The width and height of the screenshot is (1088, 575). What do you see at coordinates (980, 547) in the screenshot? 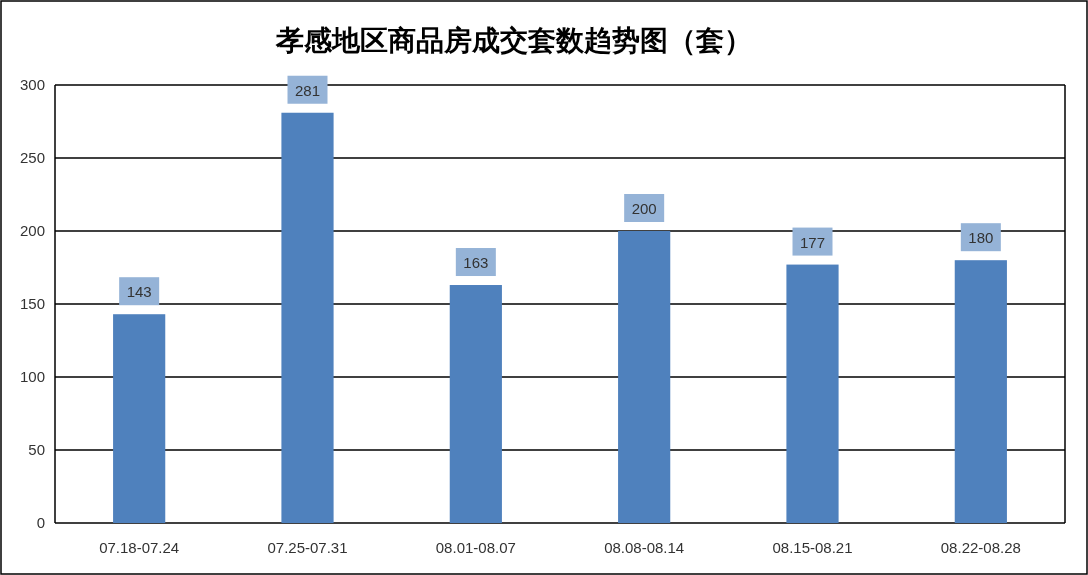
I see `x-tick-label: 08.22-08.28` at bounding box center [980, 547].